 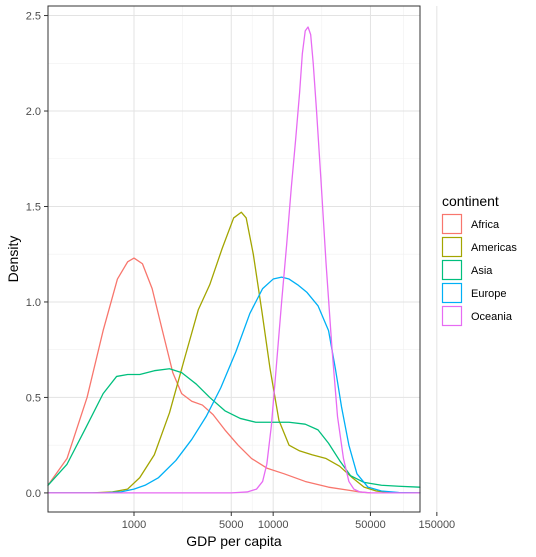 What do you see at coordinates (33, 494) in the screenshot?
I see `y-tick-label: 0.0` at bounding box center [33, 494].